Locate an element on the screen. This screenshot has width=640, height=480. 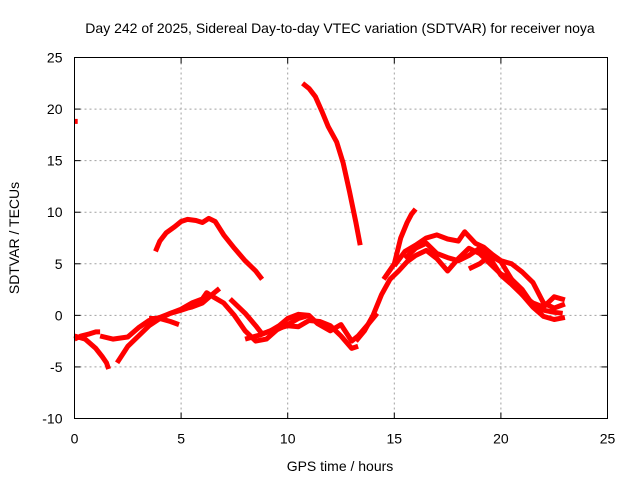
y-tick-label: 20 is located at coordinates (55, 109).